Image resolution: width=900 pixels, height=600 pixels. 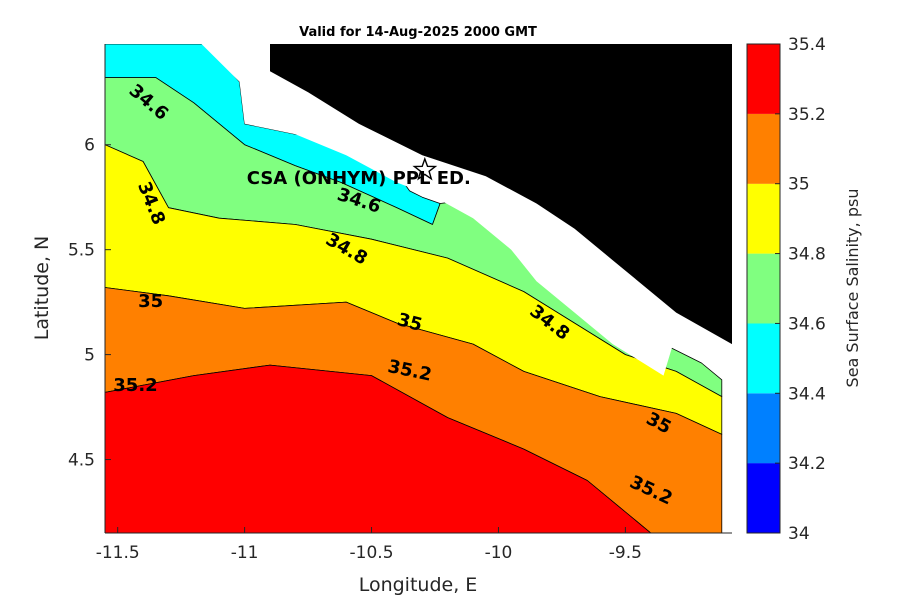 What do you see at coordinates (135, 385) in the screenshot?
I see `contour-label-8: 35.2` at bounding box center [135, 385].